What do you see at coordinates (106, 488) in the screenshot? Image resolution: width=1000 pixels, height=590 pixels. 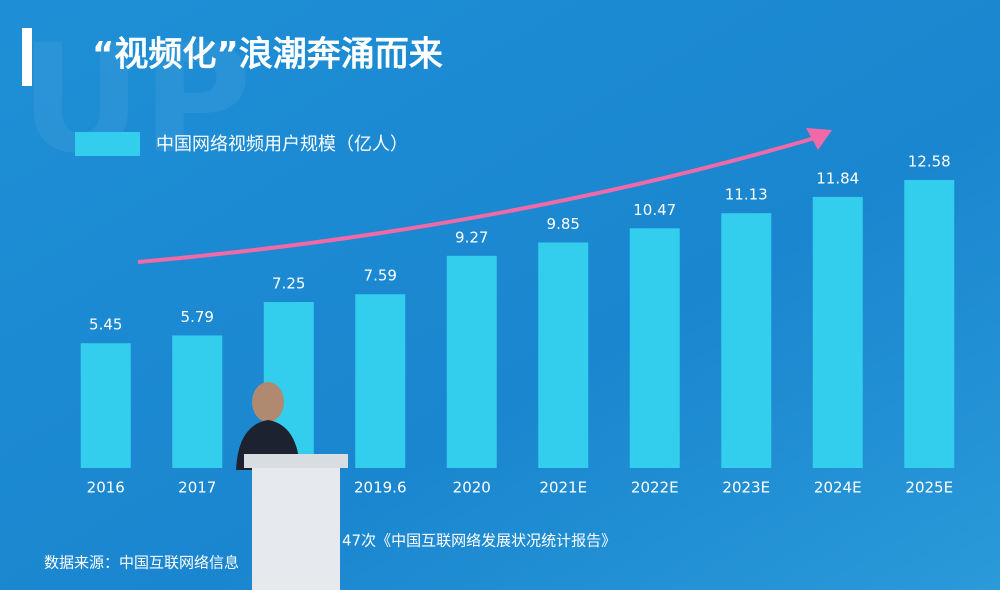 I see `x-tick-label: 2016` at bounding box center [106, 488].